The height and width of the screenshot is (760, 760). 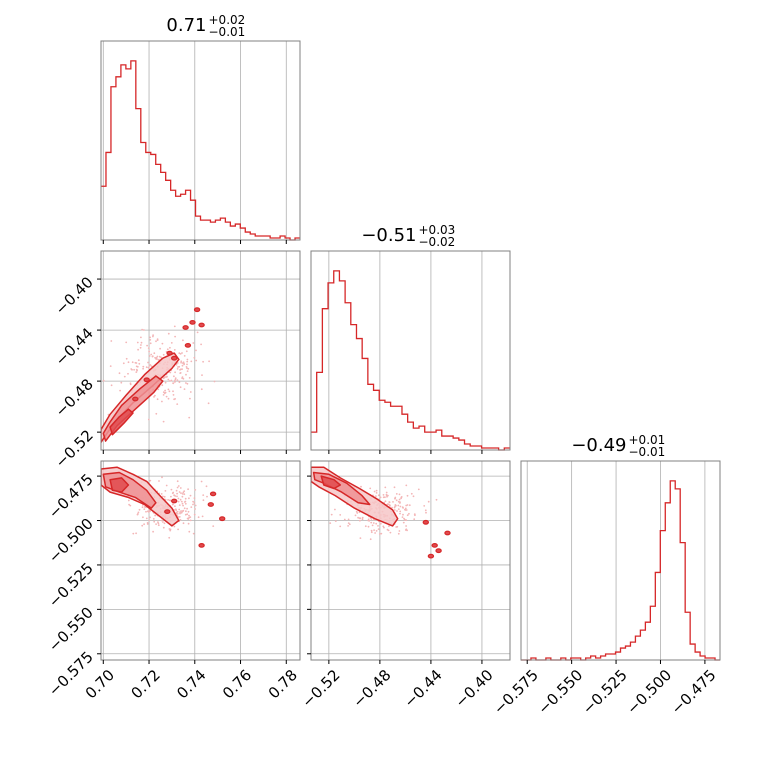 I want to click on x-tick-label: 0.74, so click(x=191, y=684).